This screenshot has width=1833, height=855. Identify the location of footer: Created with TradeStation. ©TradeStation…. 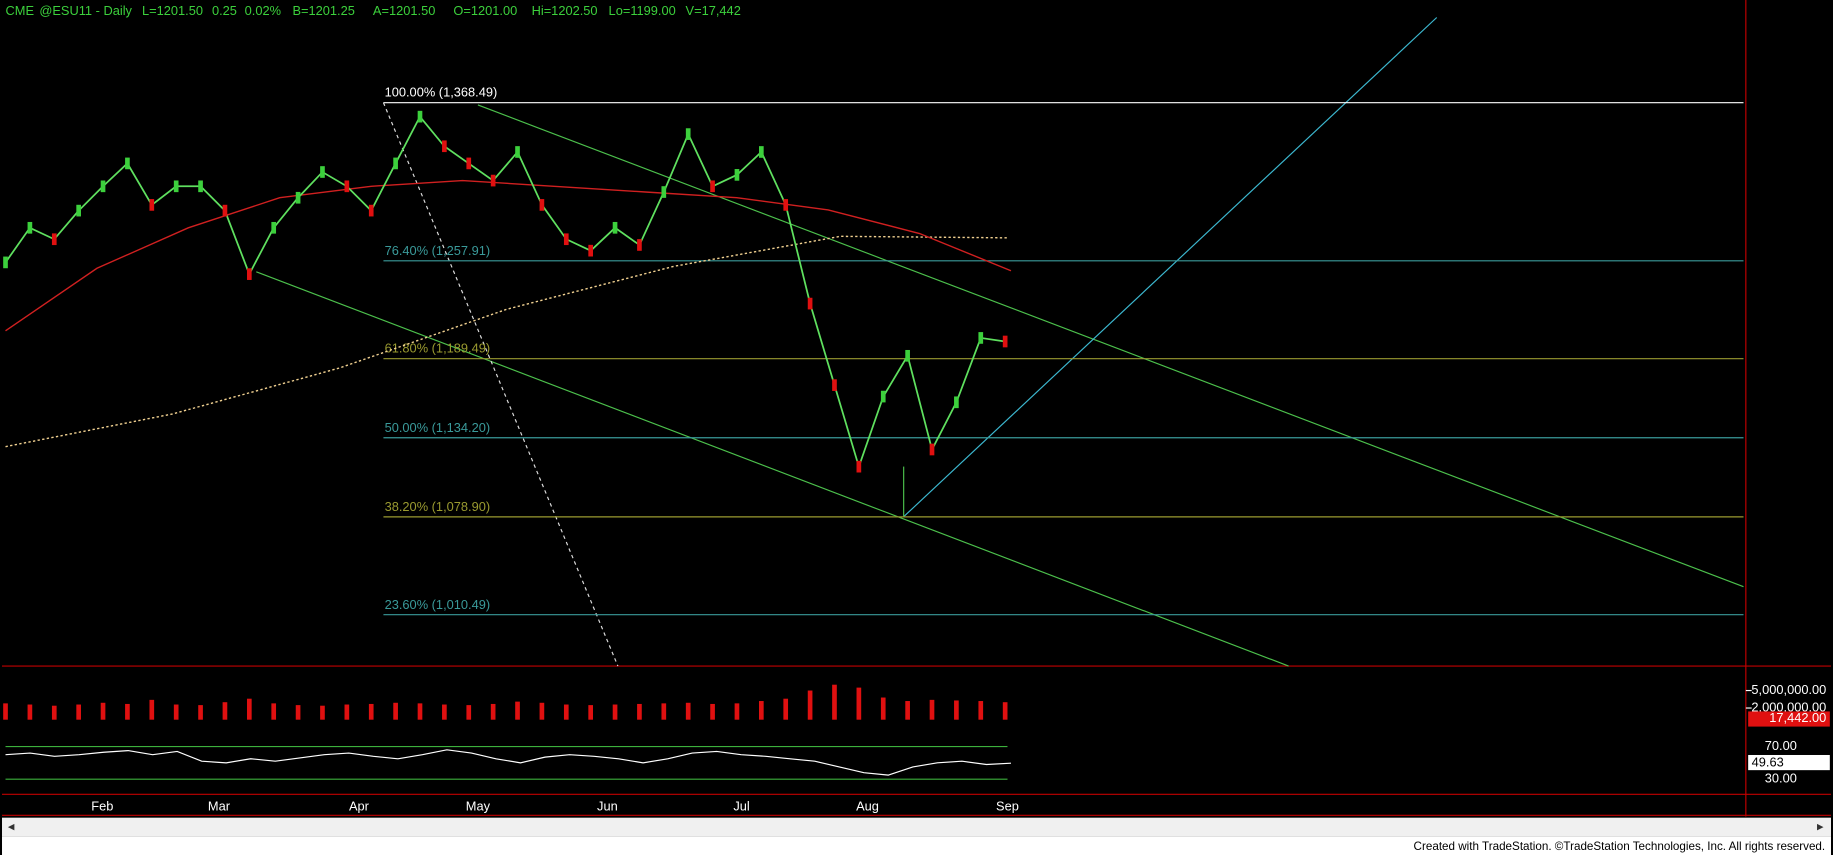
(1620, 846).